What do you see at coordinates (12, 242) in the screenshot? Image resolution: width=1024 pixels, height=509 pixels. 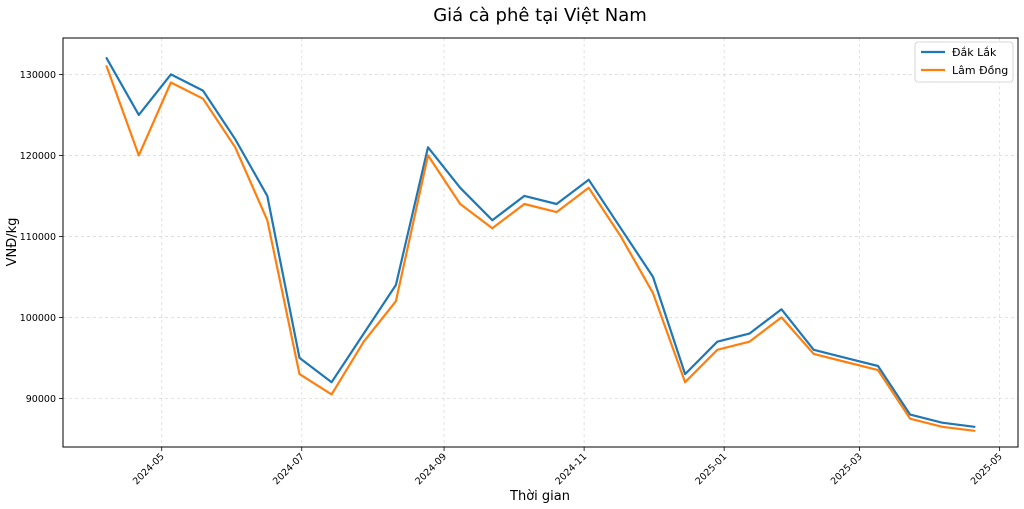 I see `y-axis-label: VNĐ/kg` at bounding box center [12, 242].